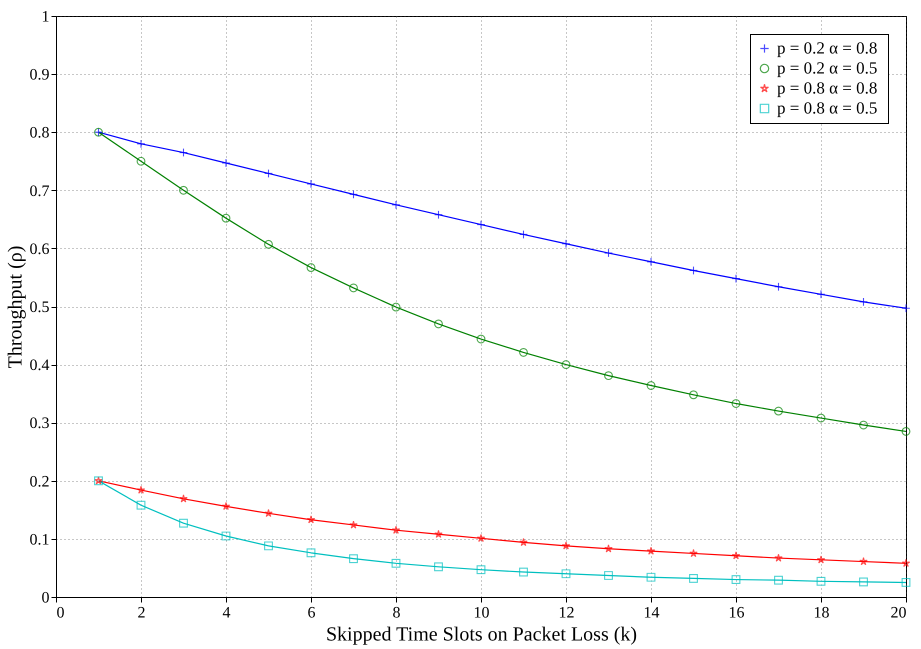 This screenshot has width=921, height=649. Describe the element at coordinates (40, 423) in the screenshot. I see `y-tick-label: 0.3` at that location.